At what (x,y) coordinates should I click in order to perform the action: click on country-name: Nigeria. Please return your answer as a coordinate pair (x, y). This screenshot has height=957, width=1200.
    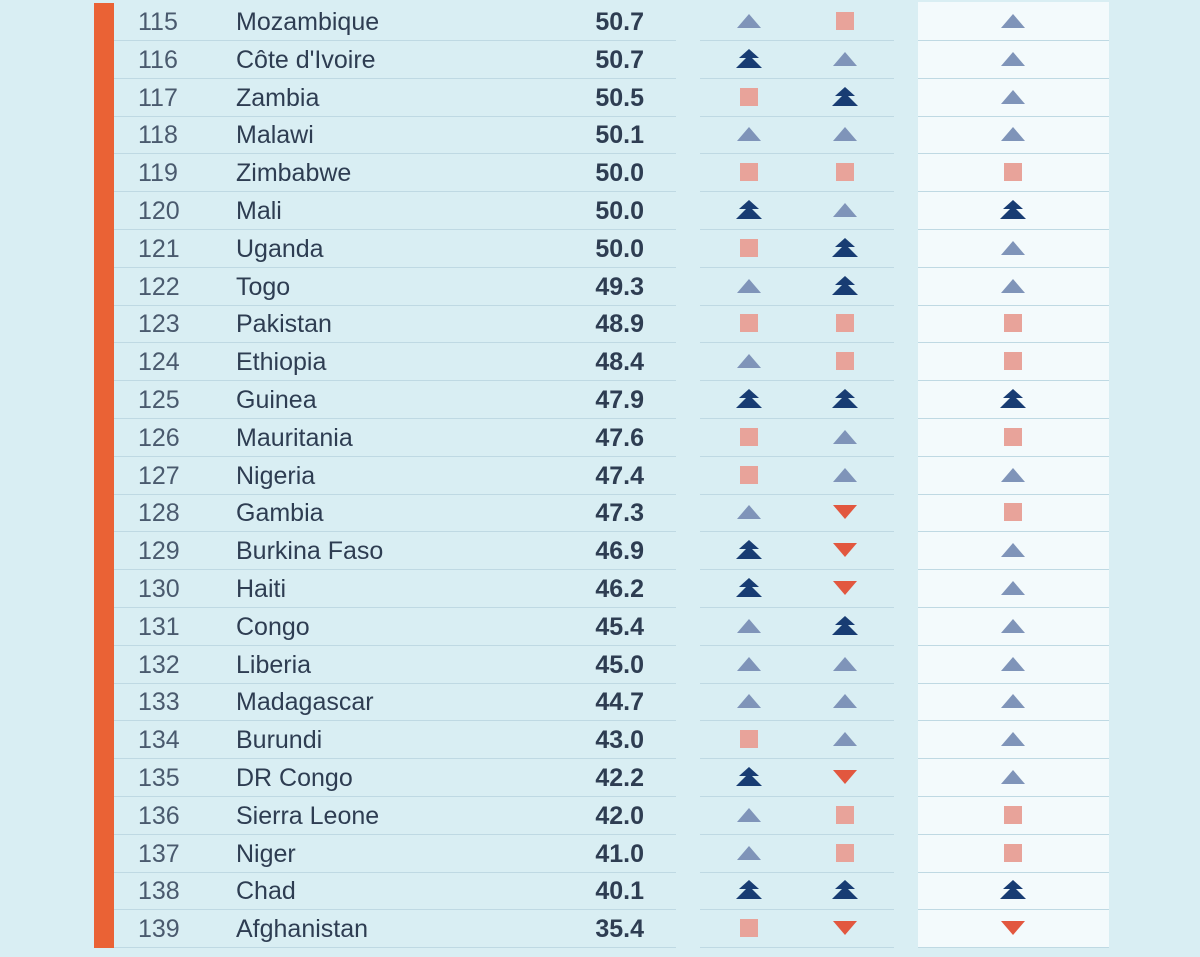
    Looking at the image, I should click on (276, 475).